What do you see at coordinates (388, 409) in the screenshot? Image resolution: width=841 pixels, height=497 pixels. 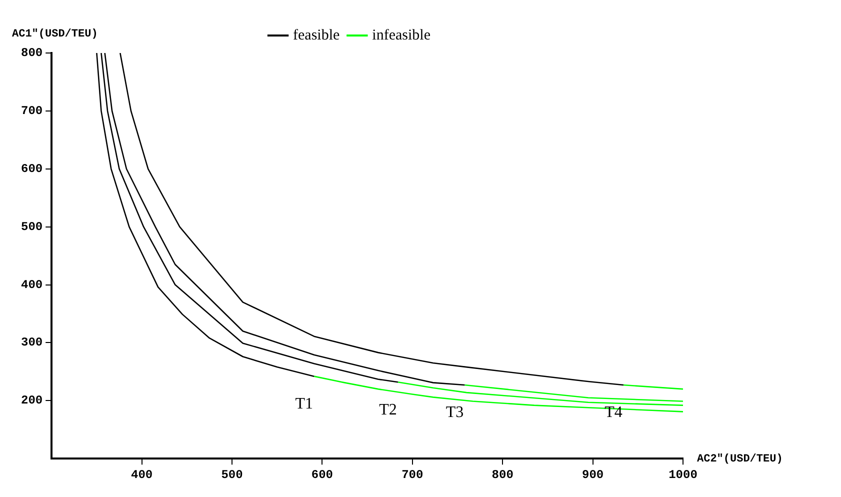 I see `annotation: T2` at bounding box center [388, 409].